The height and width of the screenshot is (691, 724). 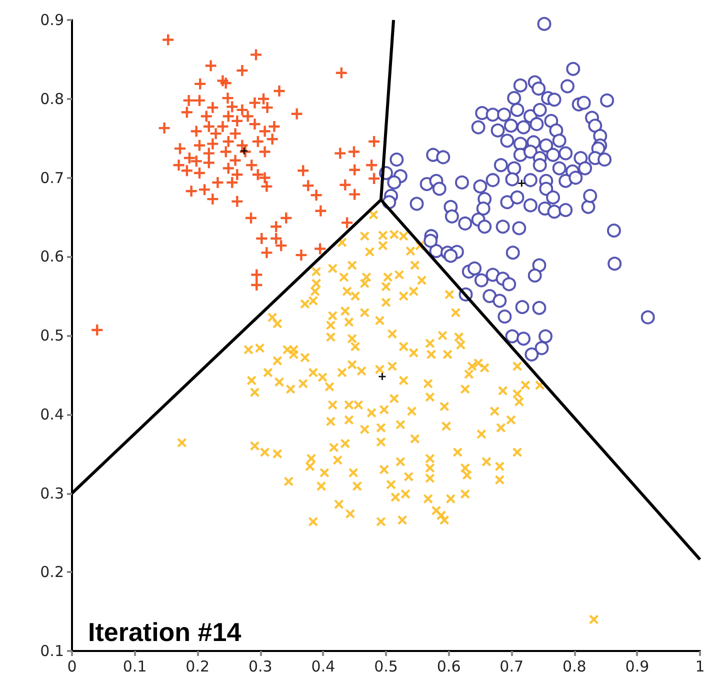 What do you see at coordinates (165, 632) in the screenshot?
I see `annotation: Iteration #14` at bounding box center [165, 632].